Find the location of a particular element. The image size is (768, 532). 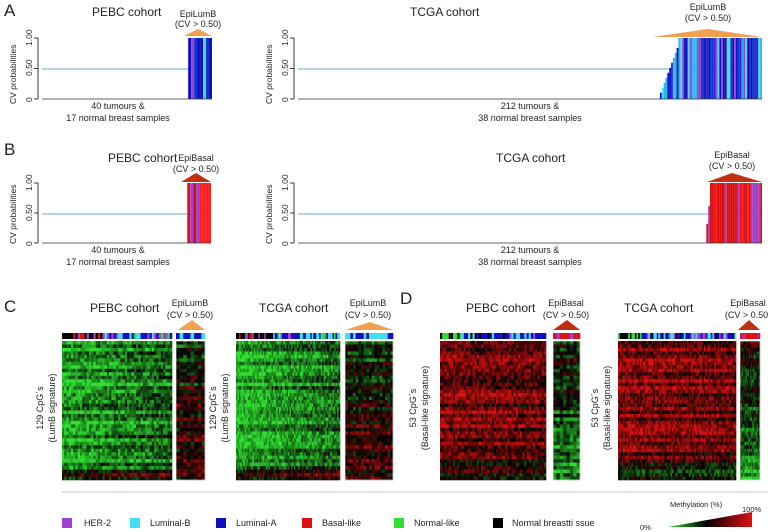

panel-c-tcga-group-label: EpiLumB is located at coordinates (368, 303).